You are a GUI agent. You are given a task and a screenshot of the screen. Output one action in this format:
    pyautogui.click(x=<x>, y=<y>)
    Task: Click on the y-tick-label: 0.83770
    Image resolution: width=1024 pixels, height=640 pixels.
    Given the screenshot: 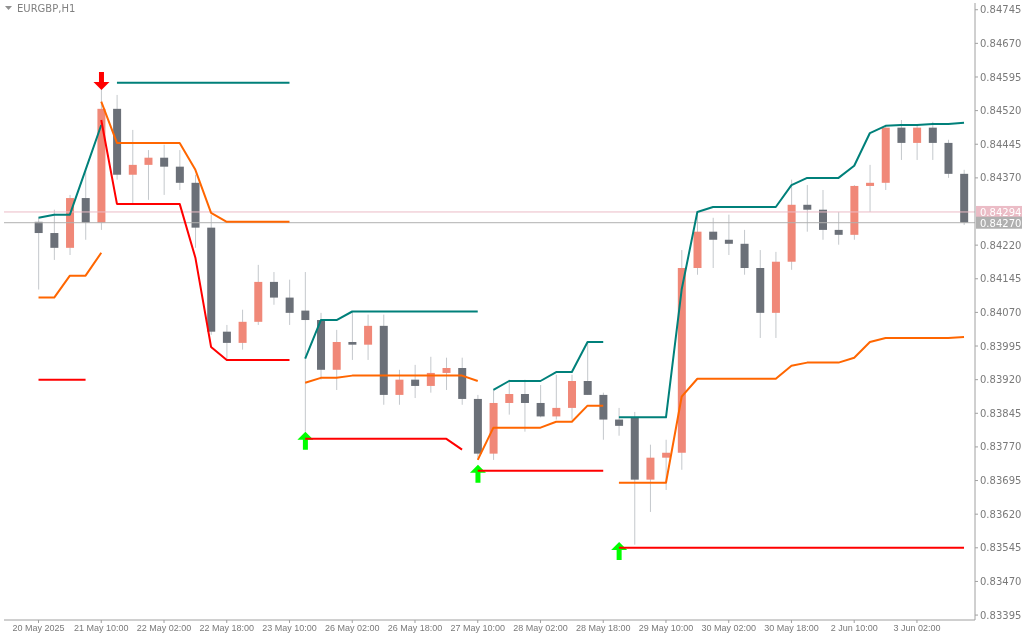 What is the action you would take?
    pyautogui.click(x=1001, y=447)
    